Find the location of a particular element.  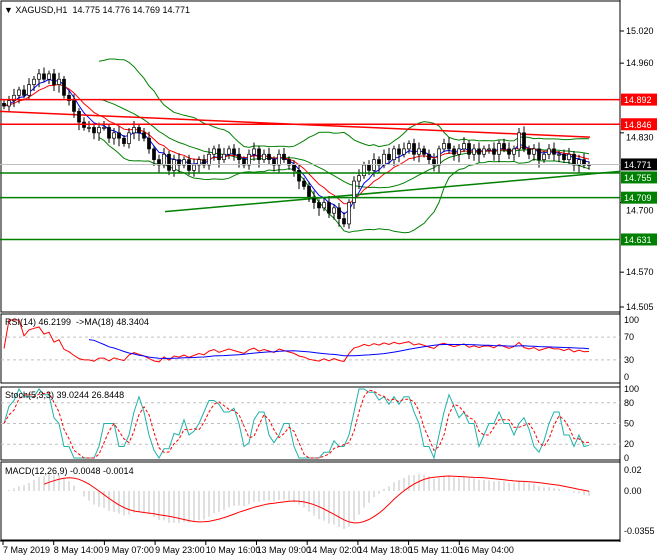

rsi-label: RSI(14) 46.2199 ->MA(18) 48.3404 is located at coordinates (77, 322).